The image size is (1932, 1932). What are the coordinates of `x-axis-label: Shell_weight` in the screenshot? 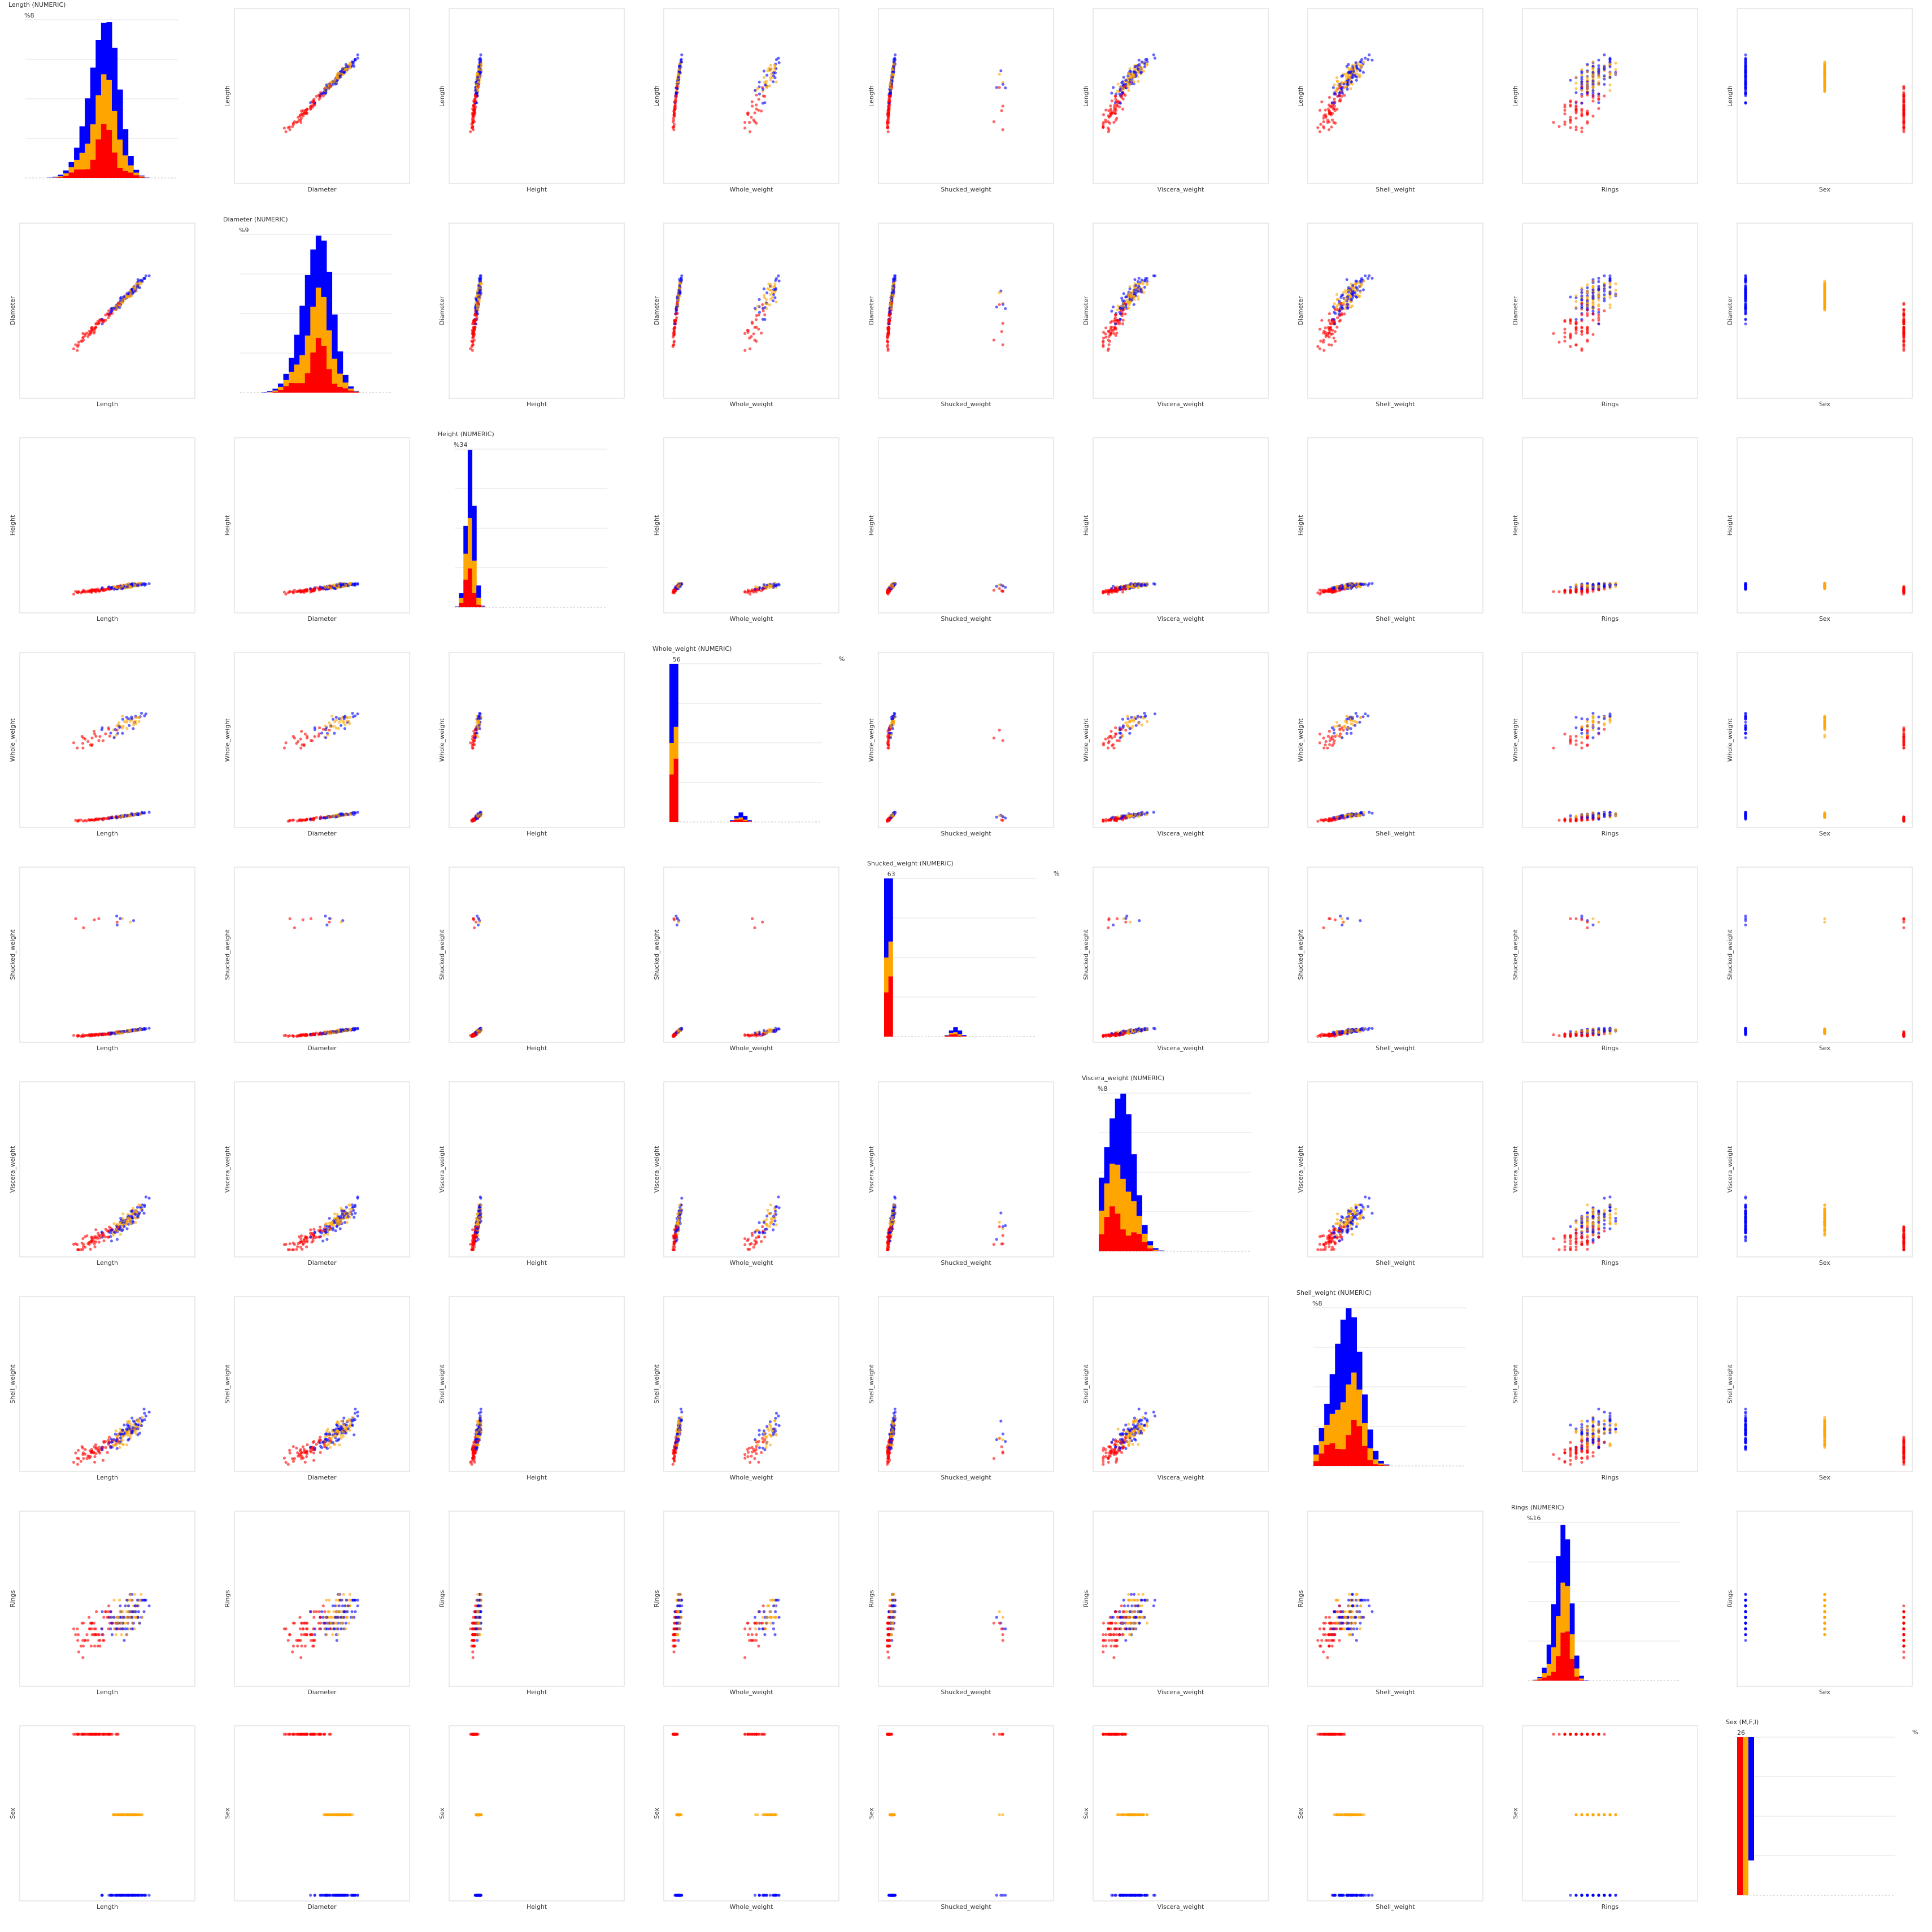 It's located at (1395, 189).